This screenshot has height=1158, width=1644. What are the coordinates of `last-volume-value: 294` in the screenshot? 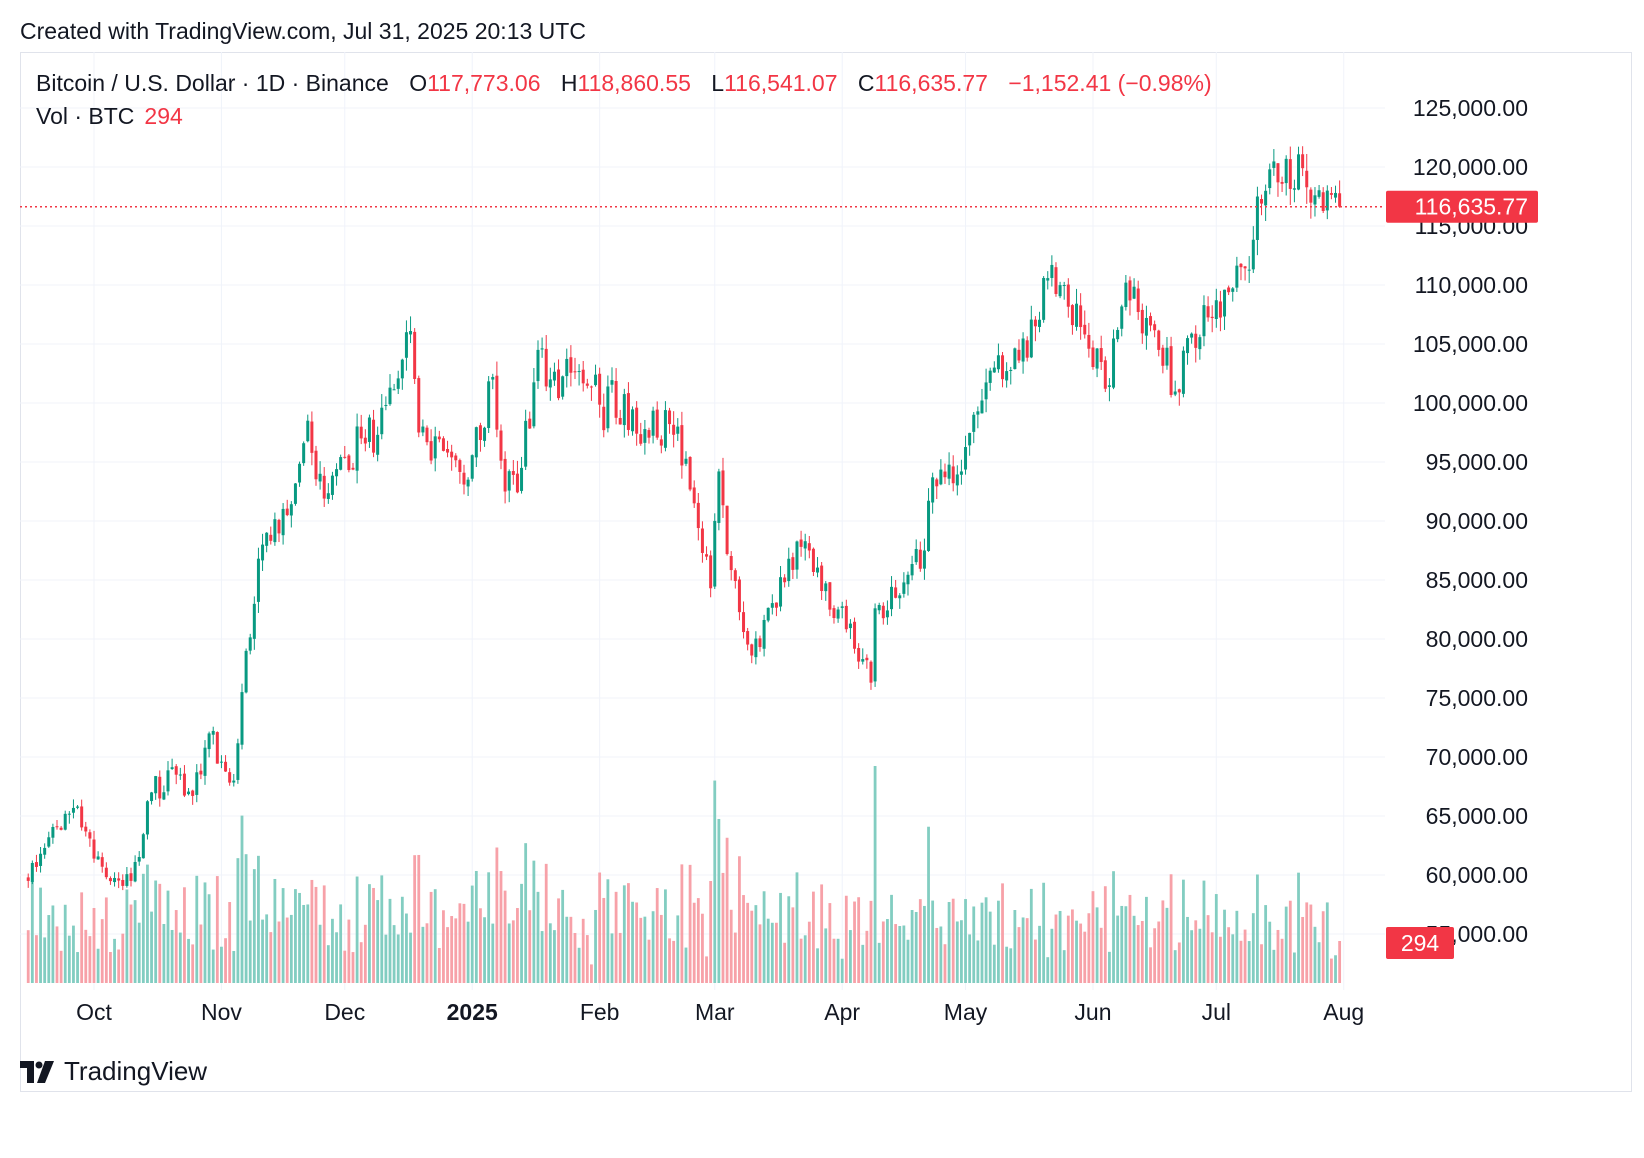 It's located at (1420, 943).